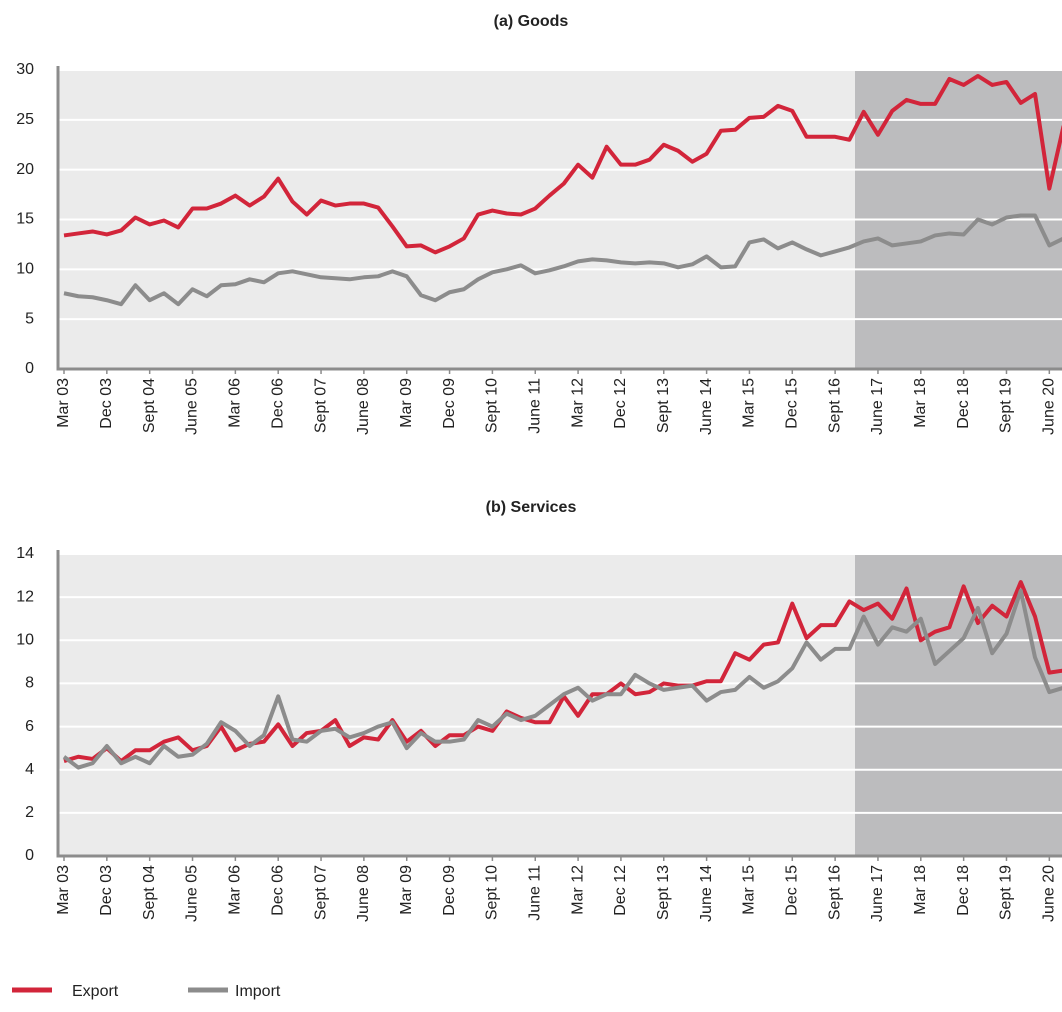  I want to click on y-tick-label: 25, so click(25, 119).